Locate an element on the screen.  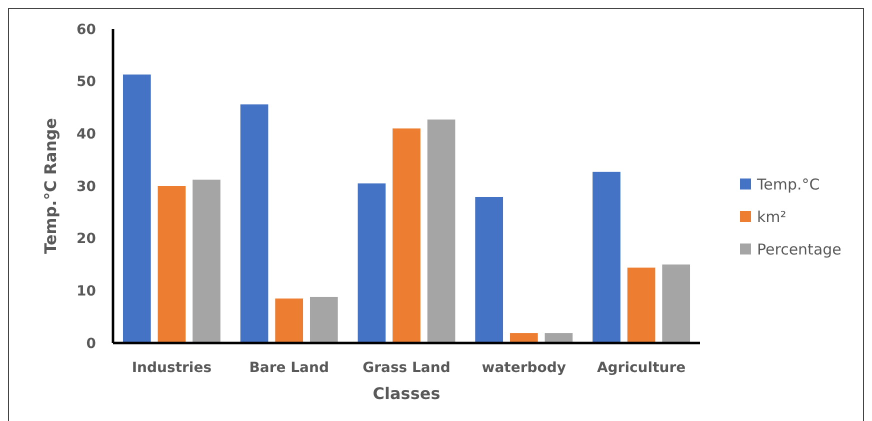
legend-label: km² is located at coordinates (771, 217).